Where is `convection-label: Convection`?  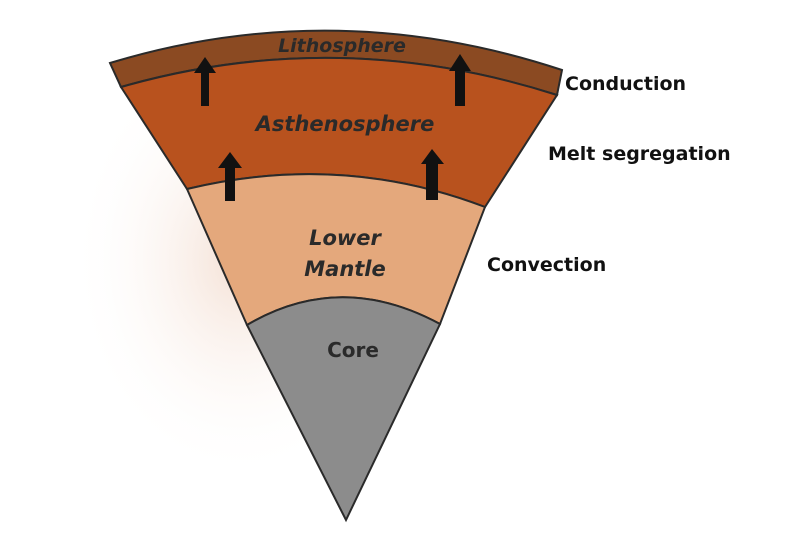
convection-label: Convection is located at coordinates (546, 265).